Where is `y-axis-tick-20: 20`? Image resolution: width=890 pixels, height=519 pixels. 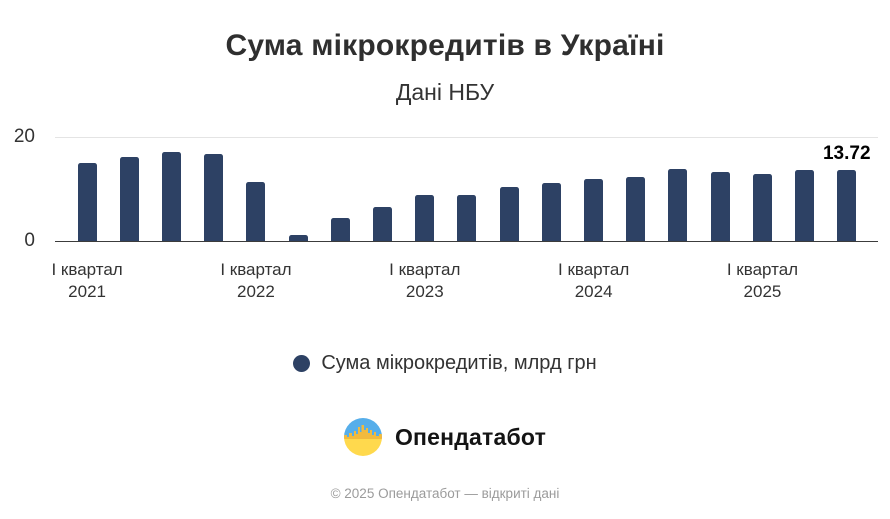
y-axis-tick-20: 20 is located at coordinates (24, 136).